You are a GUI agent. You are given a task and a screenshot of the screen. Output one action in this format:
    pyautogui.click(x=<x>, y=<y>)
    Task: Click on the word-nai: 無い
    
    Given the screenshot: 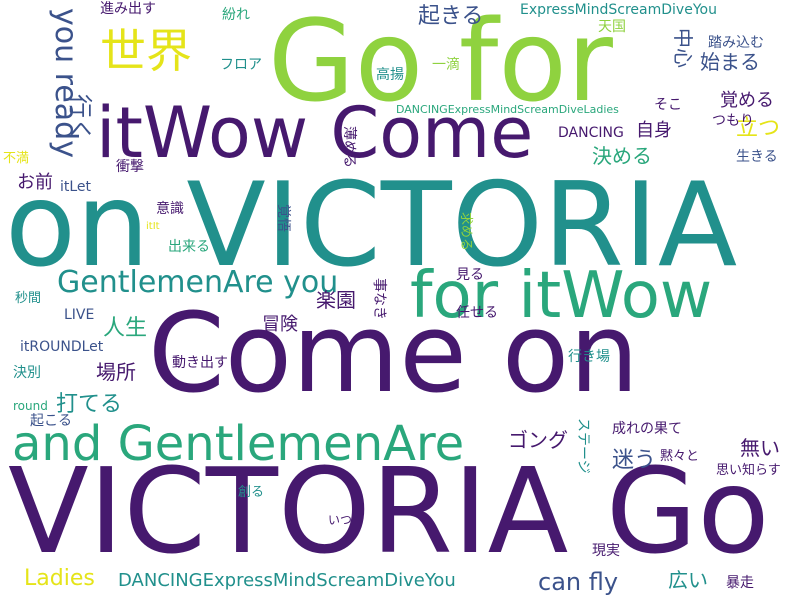 What is the action you would take?
    pyautogui.click(x=760, y=448)
    